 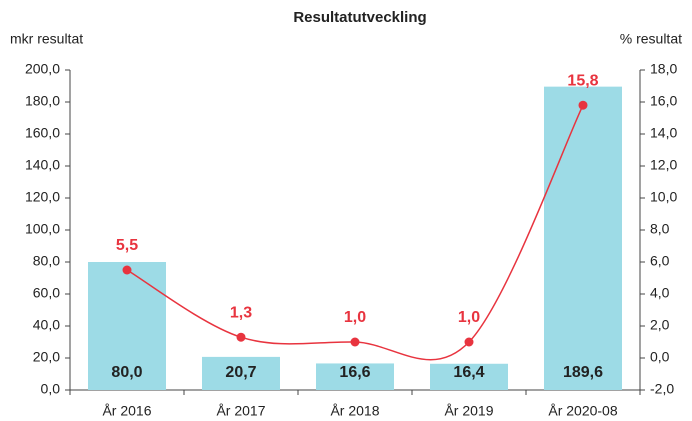 What do you see at coordinates (51, 389) in the screenshot?
I see `y-tick-label: 0,0` at bounding box center [51, 389].